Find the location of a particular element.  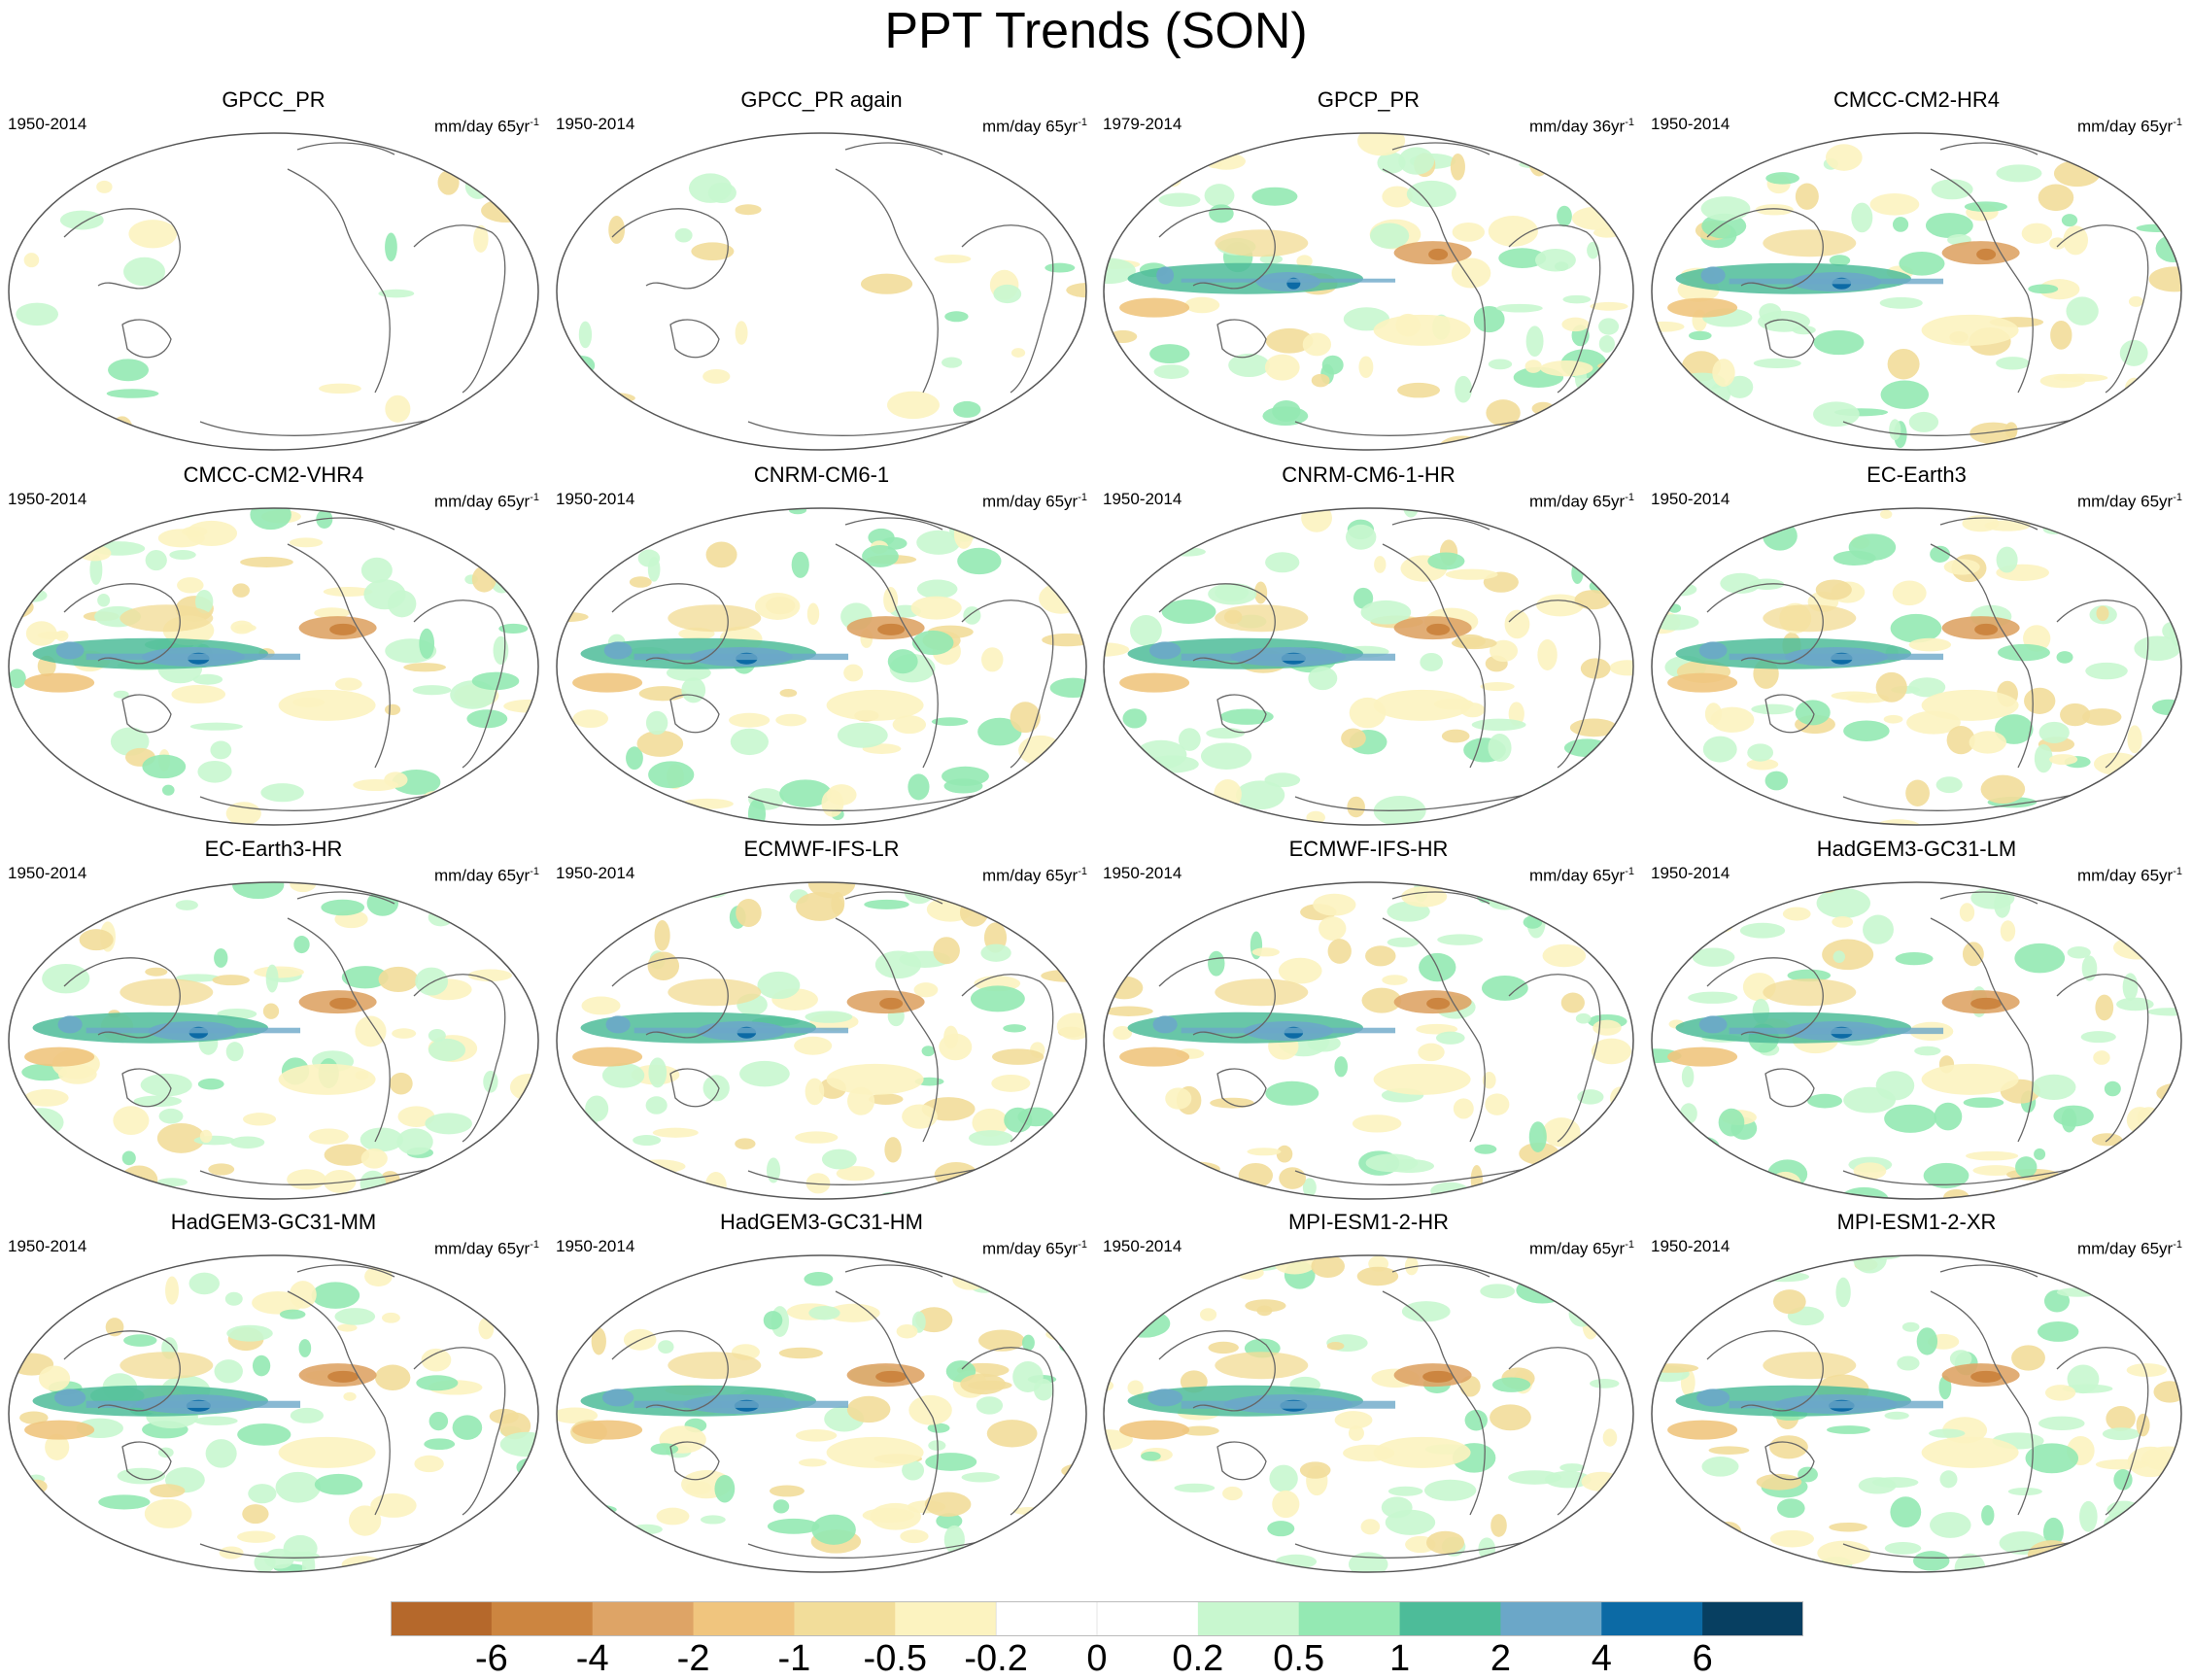

figure-title: PPT Trends (SON) is located at coordinates (1096, 31).